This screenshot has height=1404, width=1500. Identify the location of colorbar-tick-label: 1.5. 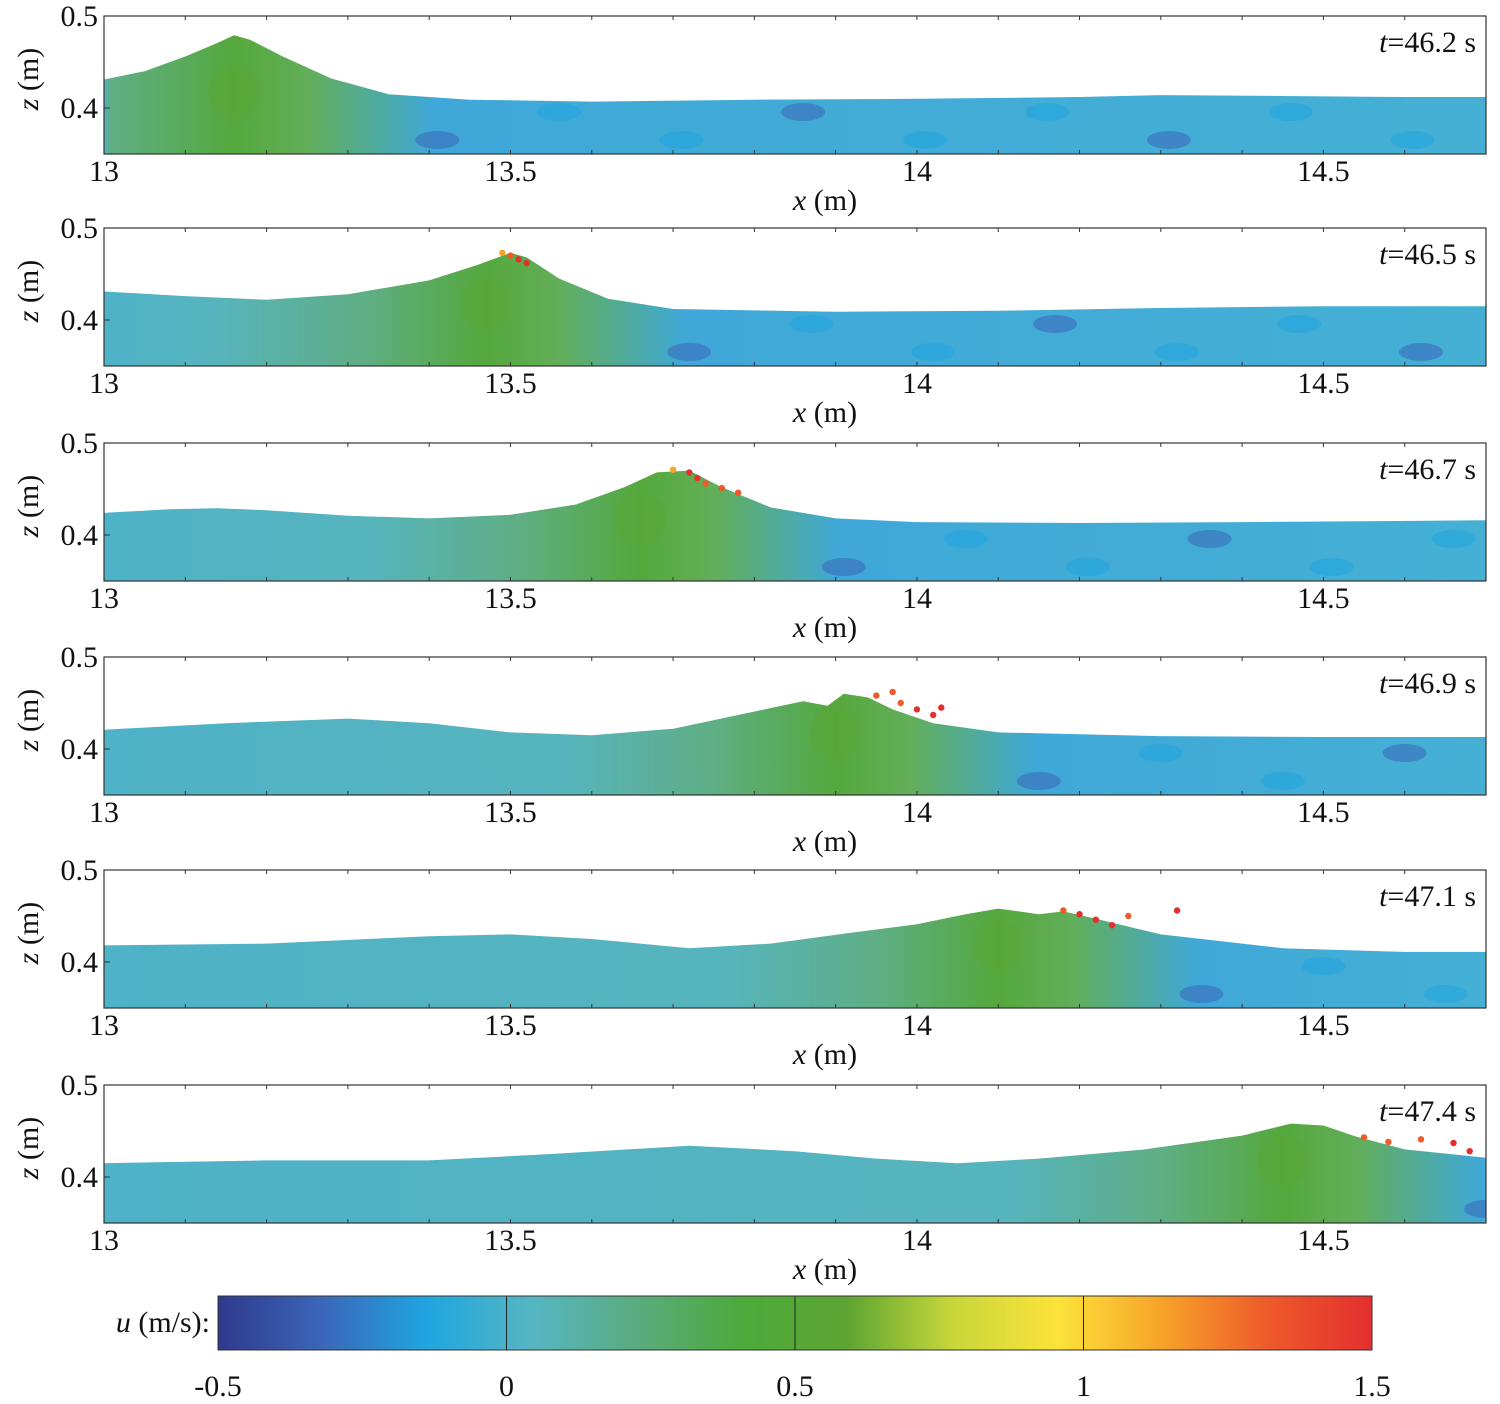
(1372, 1386).